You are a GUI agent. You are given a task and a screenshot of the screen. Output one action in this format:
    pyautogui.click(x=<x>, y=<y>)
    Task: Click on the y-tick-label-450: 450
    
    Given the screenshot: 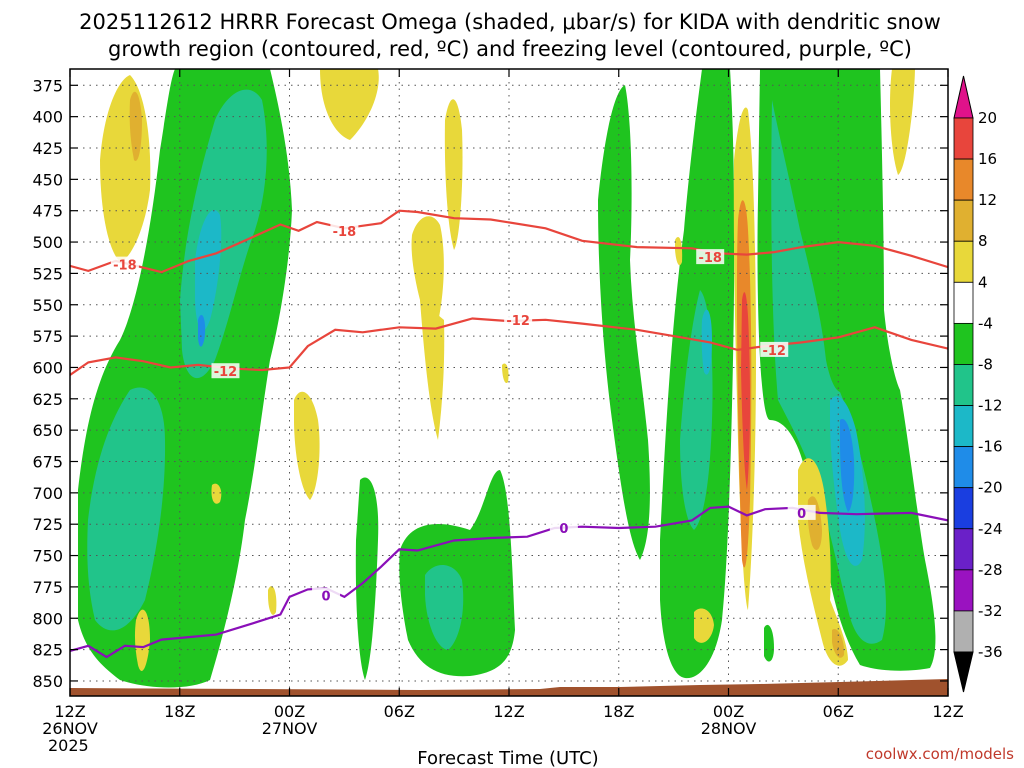 What is the action you would take?
    pyautogui.click(x=47, y=179)
    